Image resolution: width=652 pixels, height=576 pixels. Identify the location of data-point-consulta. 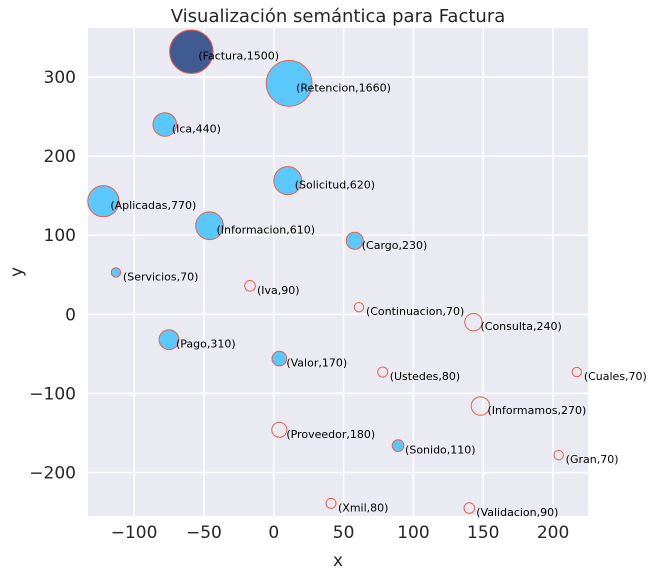
(473, 322).